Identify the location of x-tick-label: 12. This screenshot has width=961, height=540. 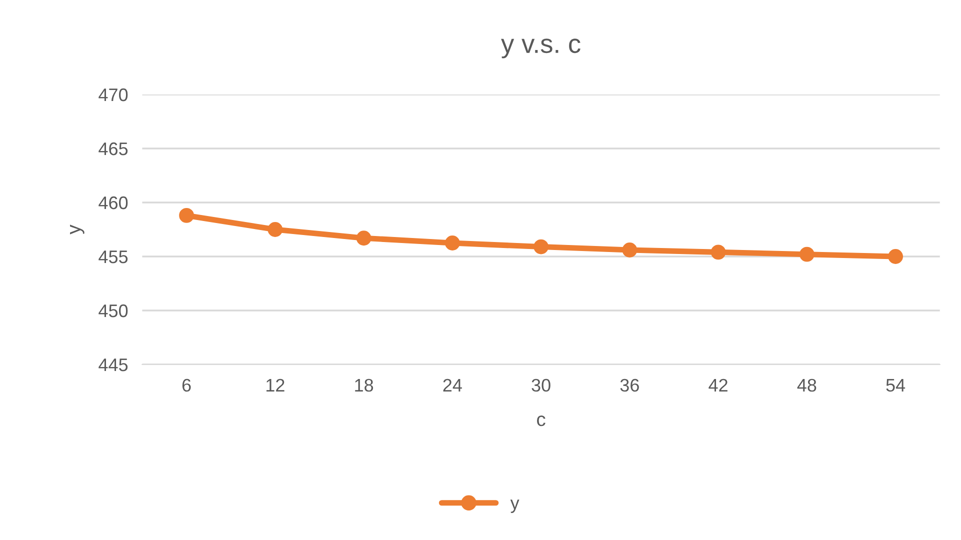
(275, 385).